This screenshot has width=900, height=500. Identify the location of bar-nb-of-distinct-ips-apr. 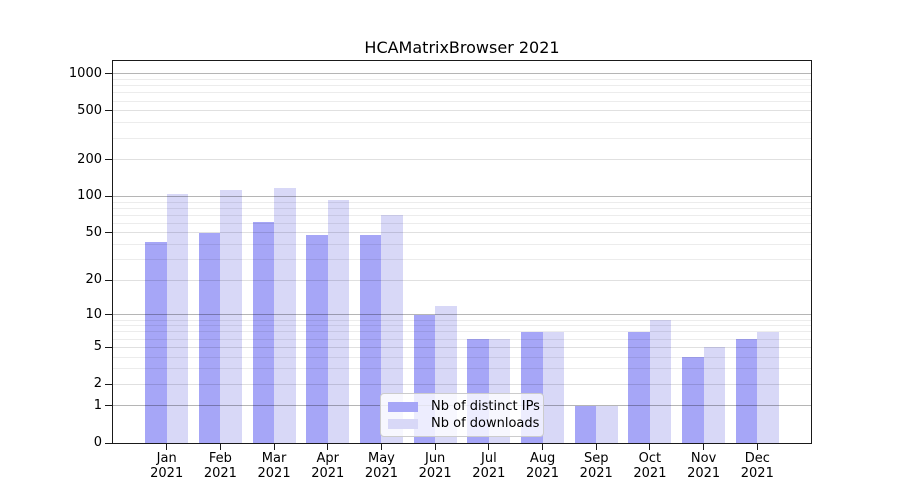
(317, 339).